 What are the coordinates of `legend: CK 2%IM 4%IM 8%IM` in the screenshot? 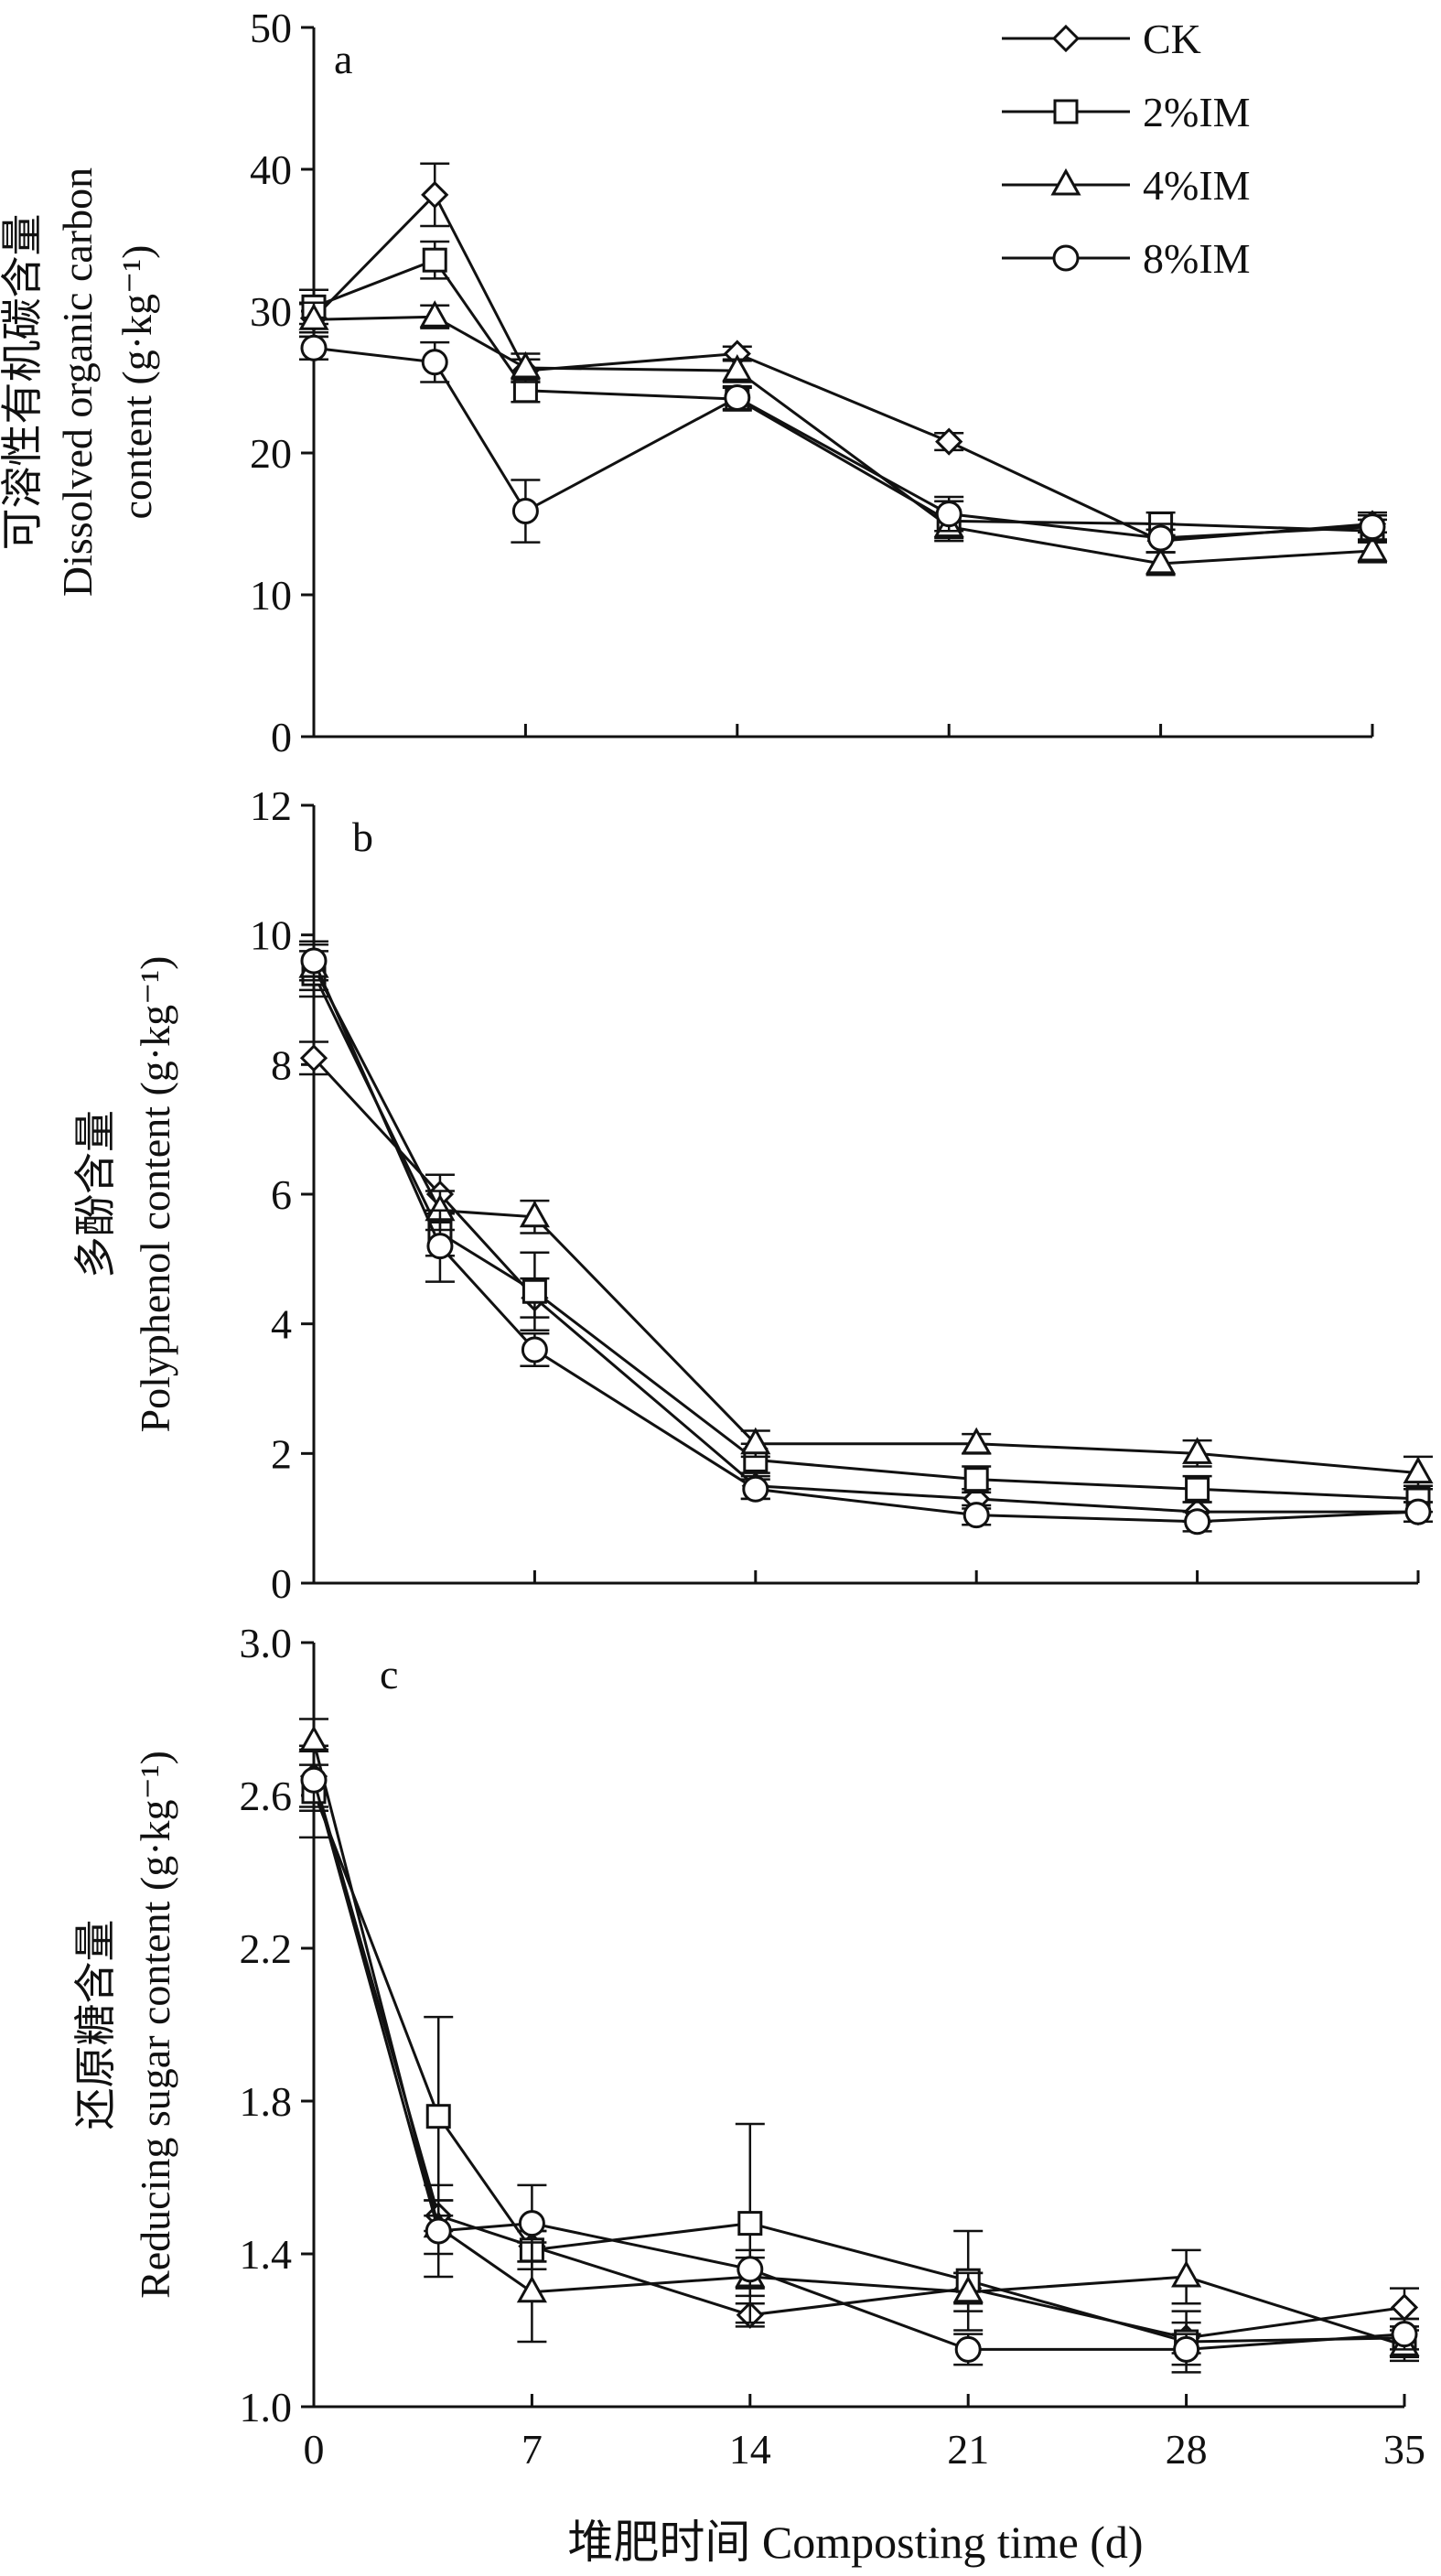 It's located at (1126, 149).